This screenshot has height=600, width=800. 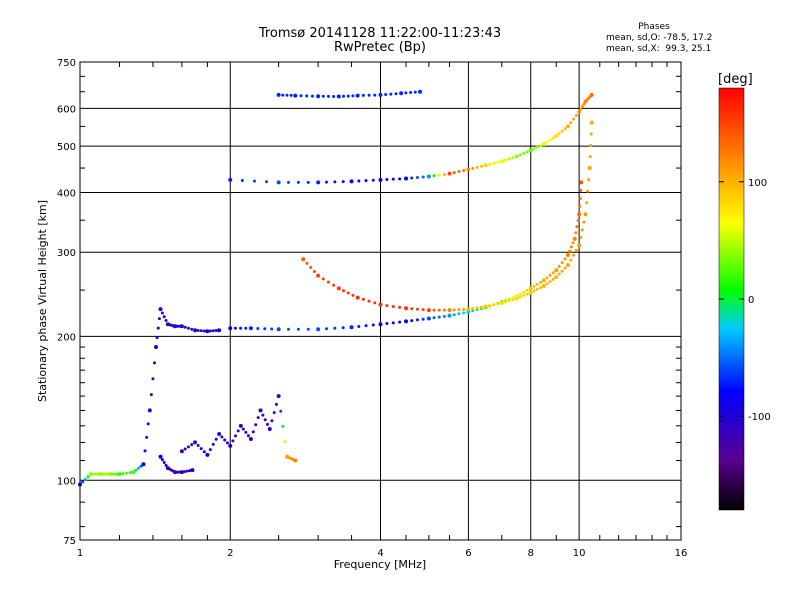 I want to click on y-tick-label: 400, so click(x=66, y=193).